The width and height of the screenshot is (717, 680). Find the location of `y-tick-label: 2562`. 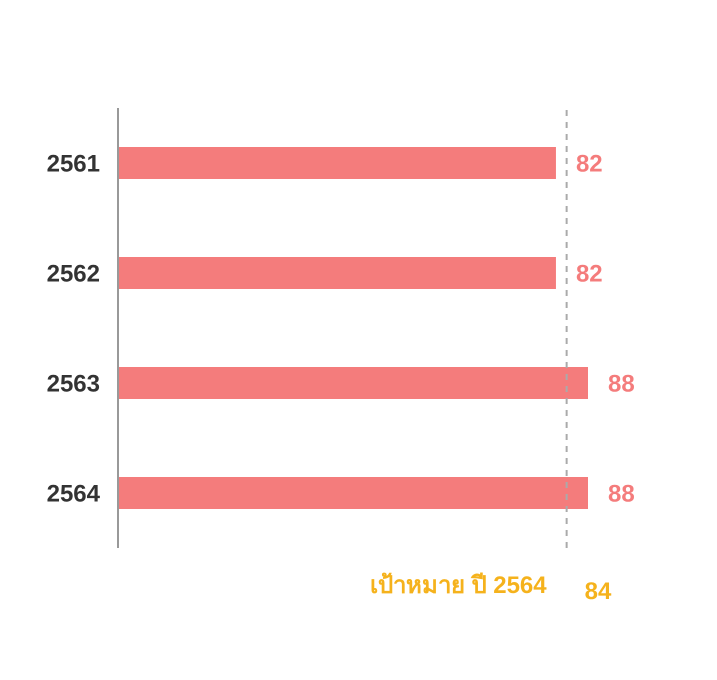

y-tick-label: 2562 is located at coordinates (73, 274).